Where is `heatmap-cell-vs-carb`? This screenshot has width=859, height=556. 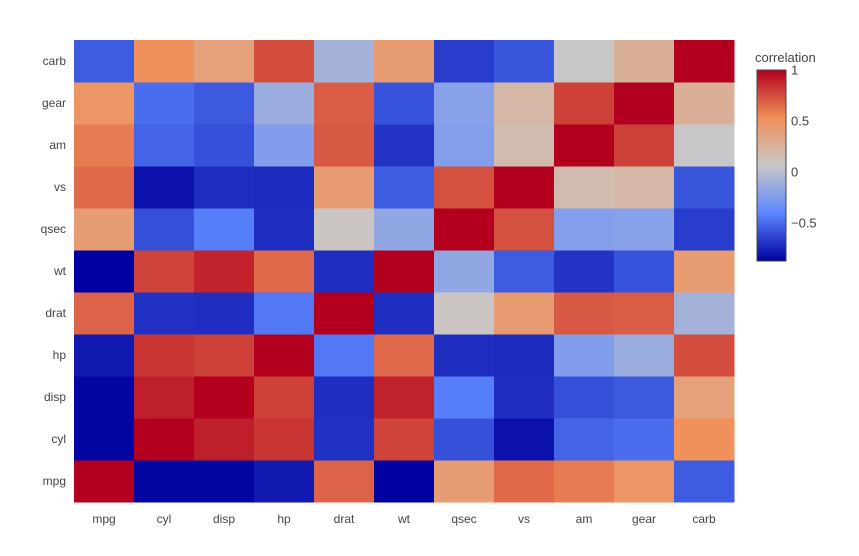 heatmap-cell-vs-carb is located at coordinates (704, 187).